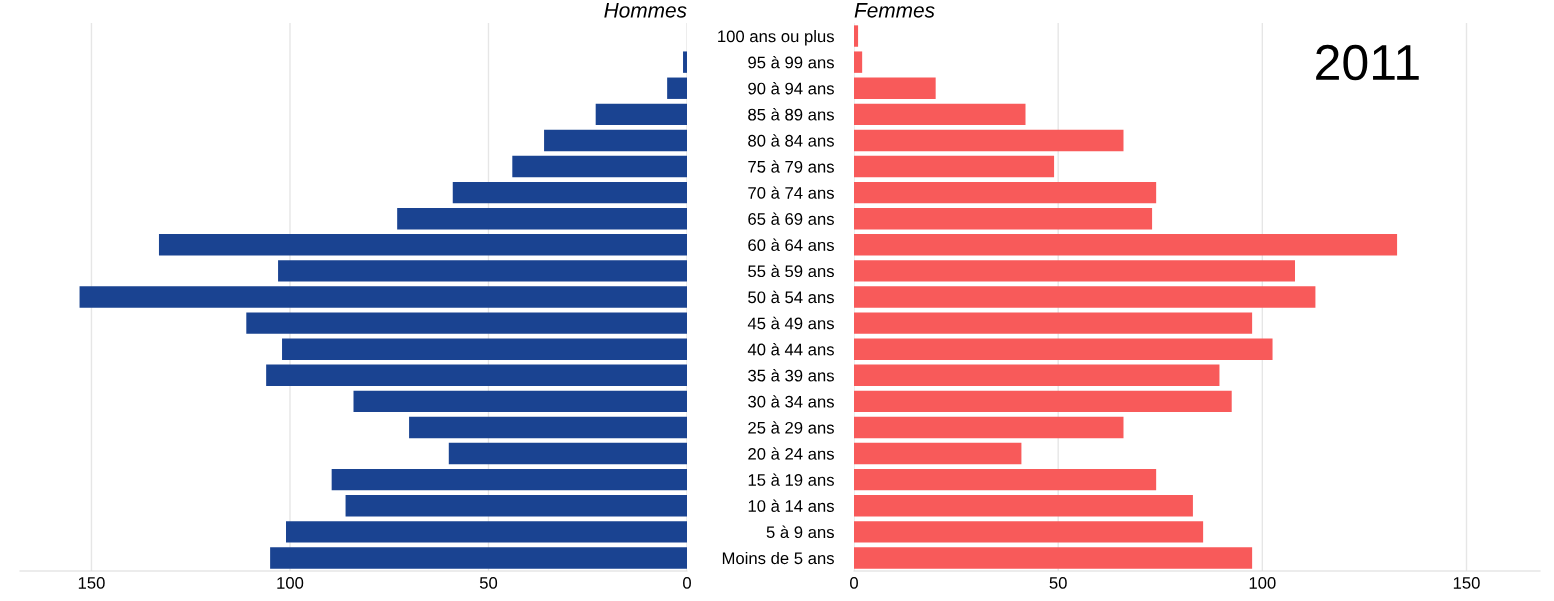 Image resolution: width=1554 pixels, height=601 pixels. I want to click on y-tick-label: 30 à 34 ans, so click(791, 401).